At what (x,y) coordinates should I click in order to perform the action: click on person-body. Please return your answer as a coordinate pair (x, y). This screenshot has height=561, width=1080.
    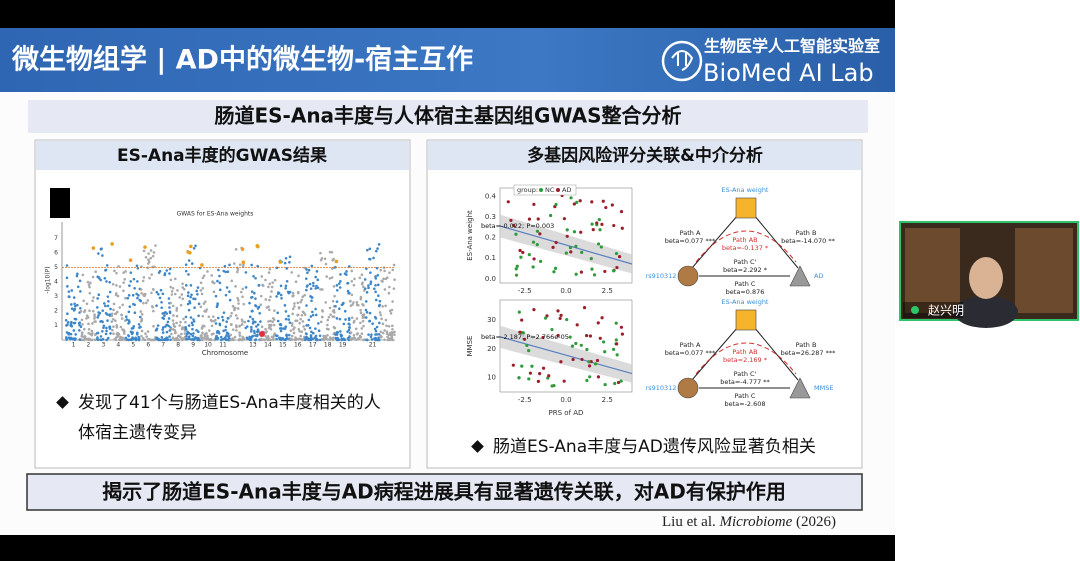
    Looking at the image, I should click on (986, 312).